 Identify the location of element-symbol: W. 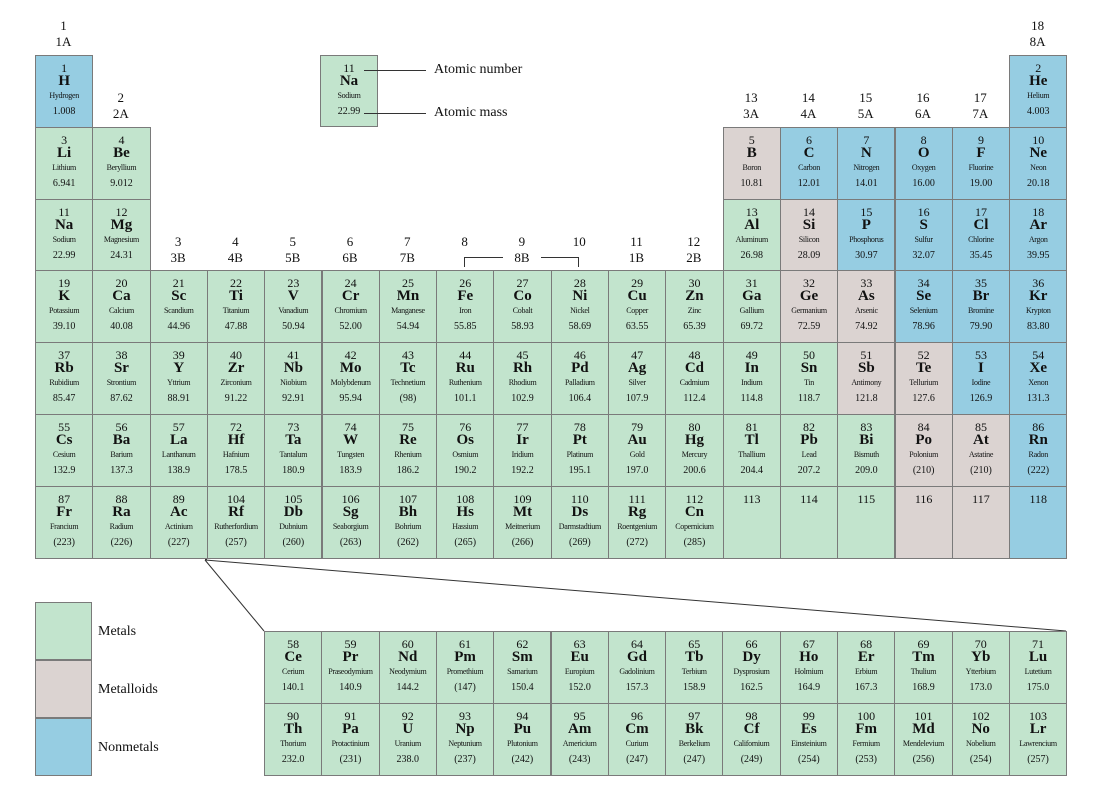
(351, 440).